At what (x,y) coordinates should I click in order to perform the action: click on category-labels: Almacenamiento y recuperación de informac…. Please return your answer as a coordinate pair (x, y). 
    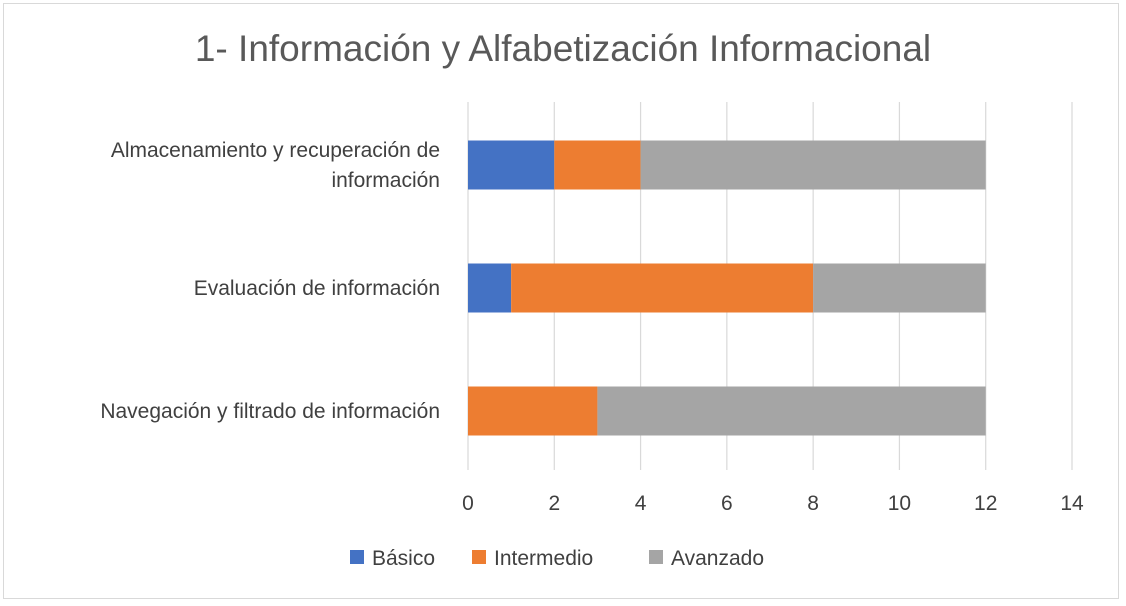
    Looking at the image, I should click on (270, 281).